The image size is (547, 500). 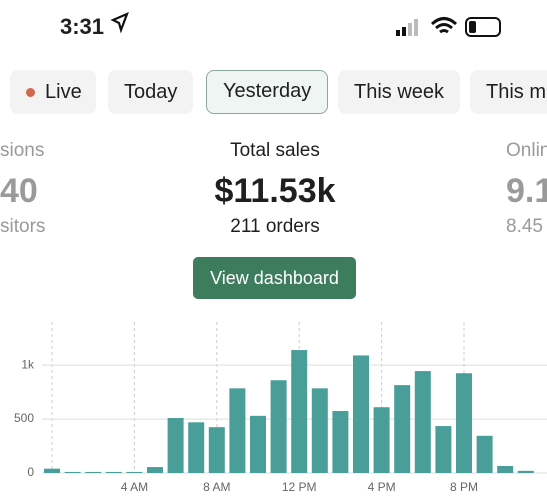 I want to click on clock: 3:31, so click(x=82, y=26).